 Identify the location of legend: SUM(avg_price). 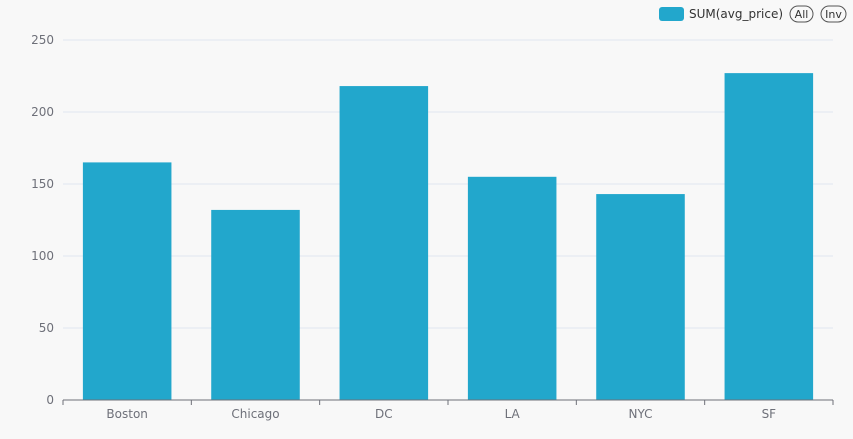
(721, 14).